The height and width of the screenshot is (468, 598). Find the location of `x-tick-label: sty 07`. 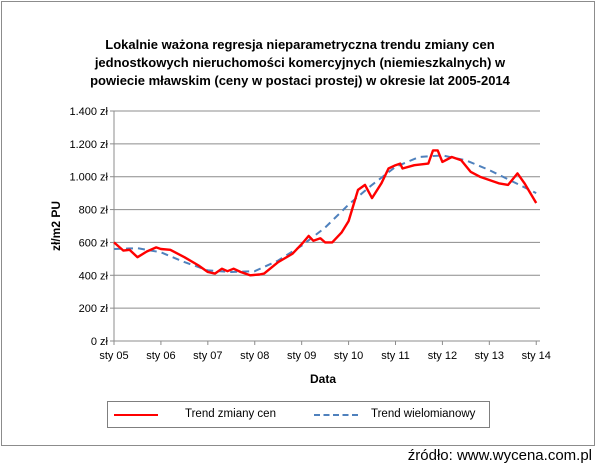

x-tick-label: sty 07 is located at coordinates (207, 356).